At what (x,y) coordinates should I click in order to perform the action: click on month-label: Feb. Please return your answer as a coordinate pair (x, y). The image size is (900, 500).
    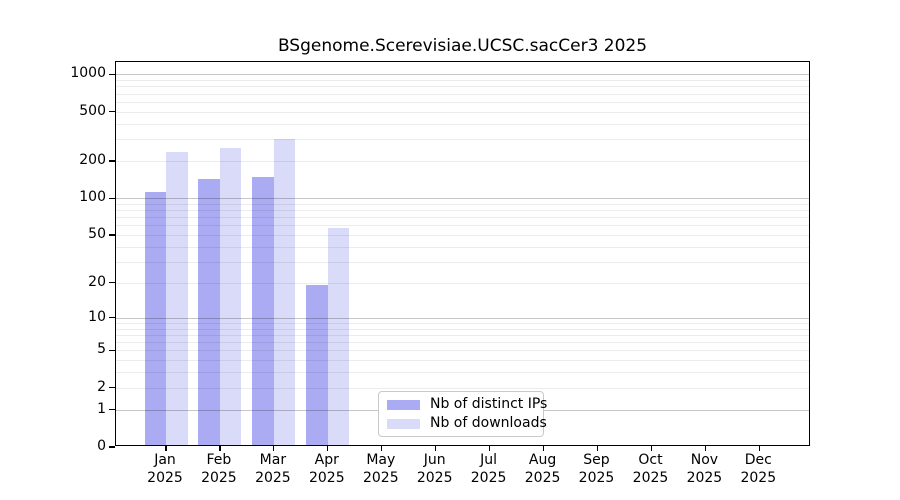
    Looking at the image, I should click on (219, 460).